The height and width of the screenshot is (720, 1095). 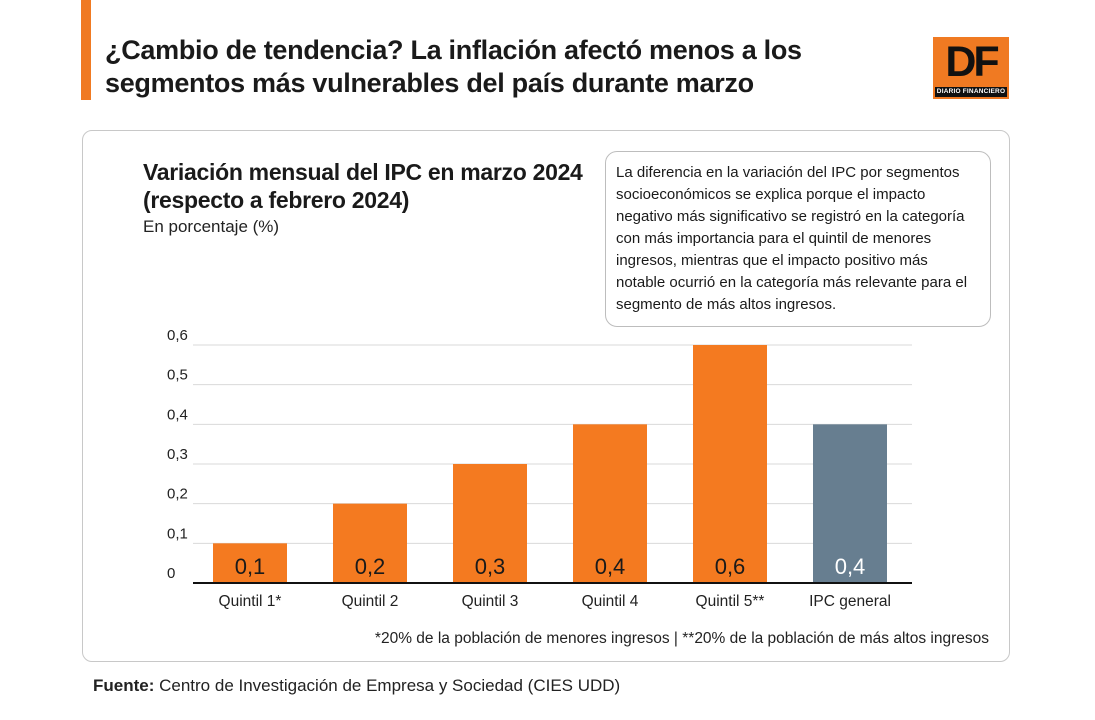 I want to click on source-label: Fuente:, so click(x=124, y=685).